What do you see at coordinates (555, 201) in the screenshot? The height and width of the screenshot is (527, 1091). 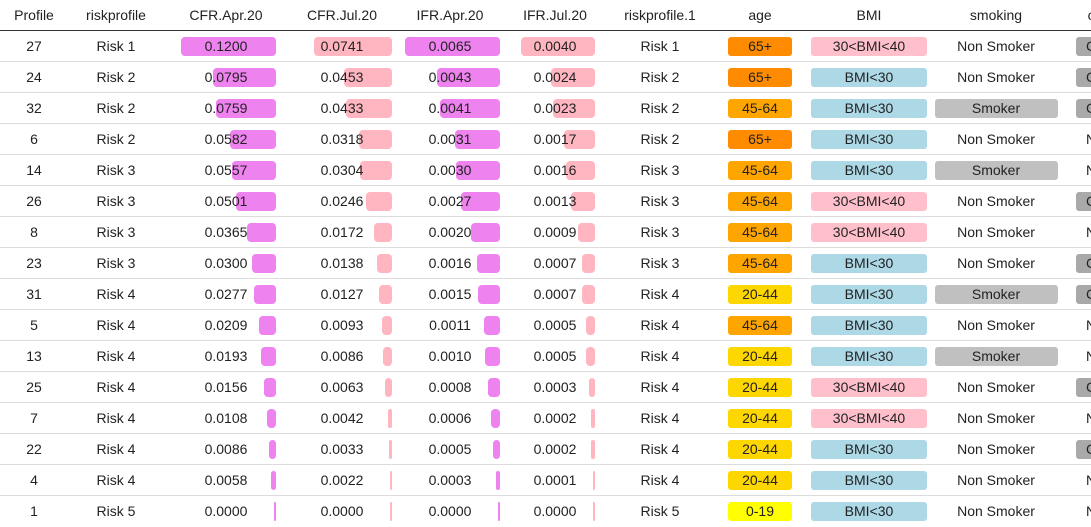 I see `data-bar: 0.0013` at bounding box center [555, 201].